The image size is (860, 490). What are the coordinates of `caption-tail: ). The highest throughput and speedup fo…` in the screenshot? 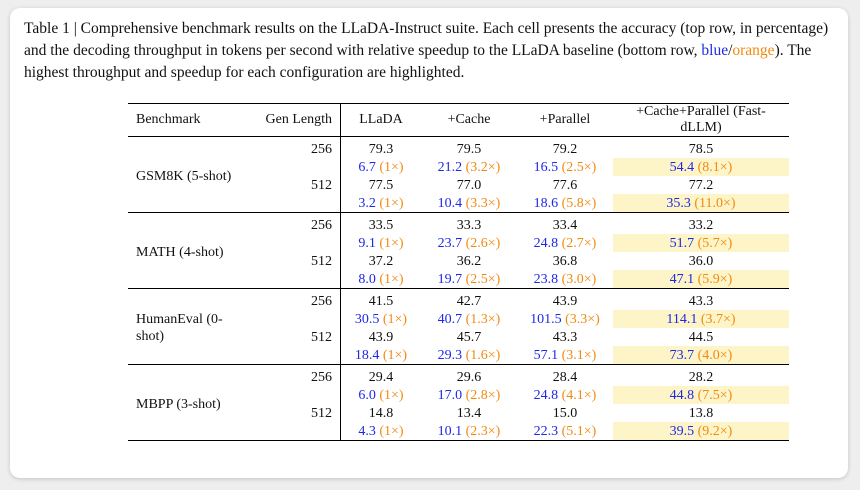 It's located at (418, 61).